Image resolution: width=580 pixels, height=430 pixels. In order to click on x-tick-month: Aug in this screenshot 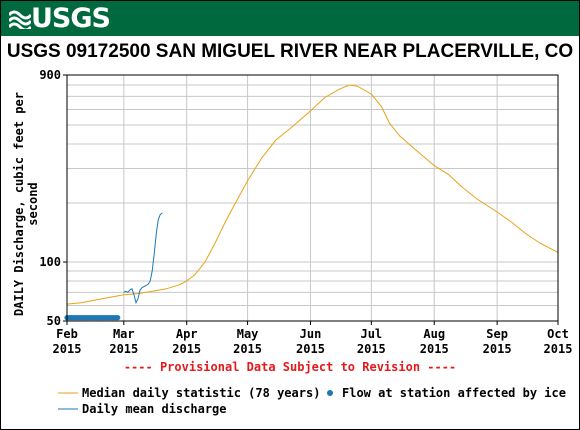, I will do `click(434, 334)`.